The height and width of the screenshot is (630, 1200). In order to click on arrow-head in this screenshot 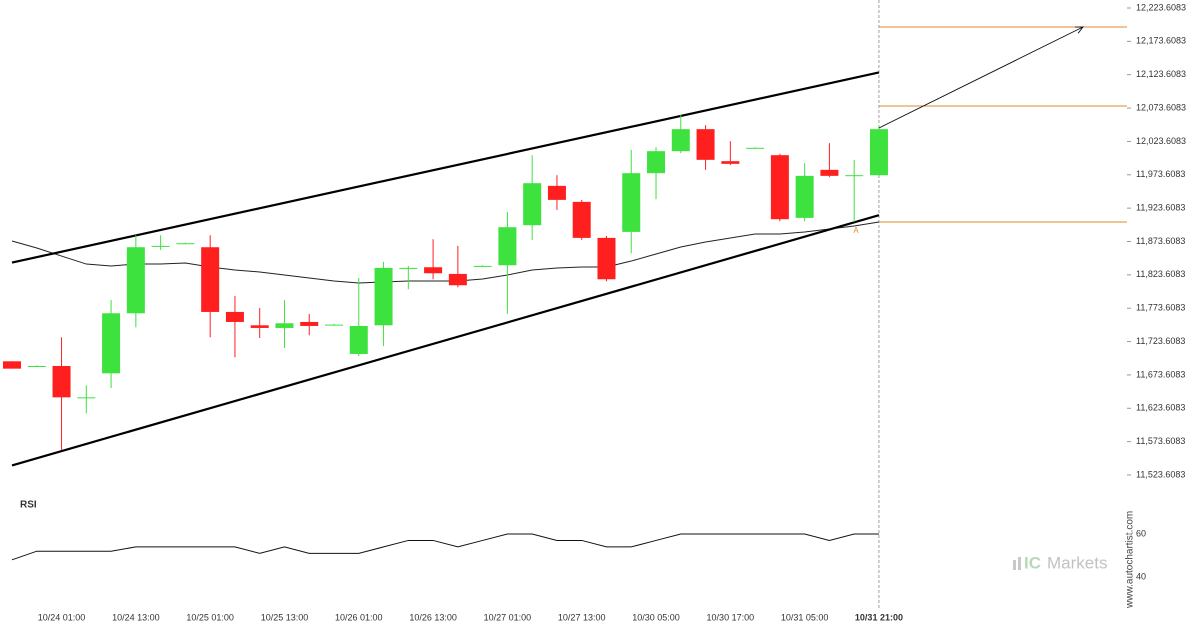, I will do `click(1079, 30)`.